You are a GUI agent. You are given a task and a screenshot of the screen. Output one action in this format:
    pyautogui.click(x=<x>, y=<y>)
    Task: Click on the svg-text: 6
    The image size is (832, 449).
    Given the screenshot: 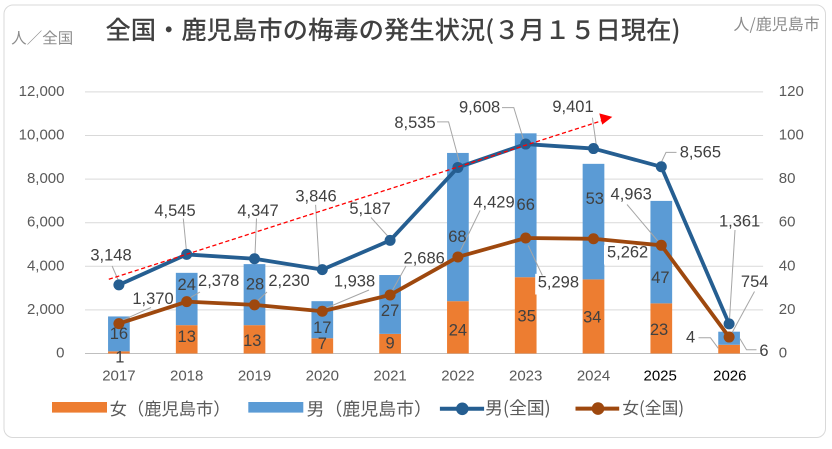 What is the action you would take?
    pyautogui.click(x=763, y=351)
    